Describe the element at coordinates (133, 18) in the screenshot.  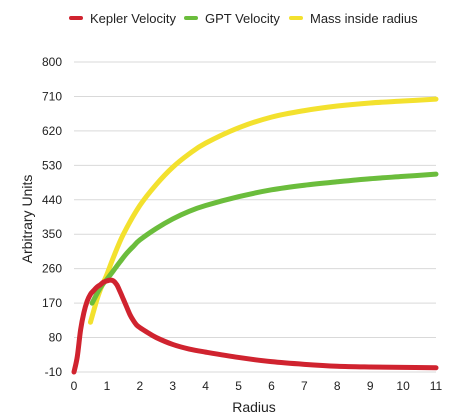
I see `legend-label-kepler-velocity: Kepler Velocity` at that location.